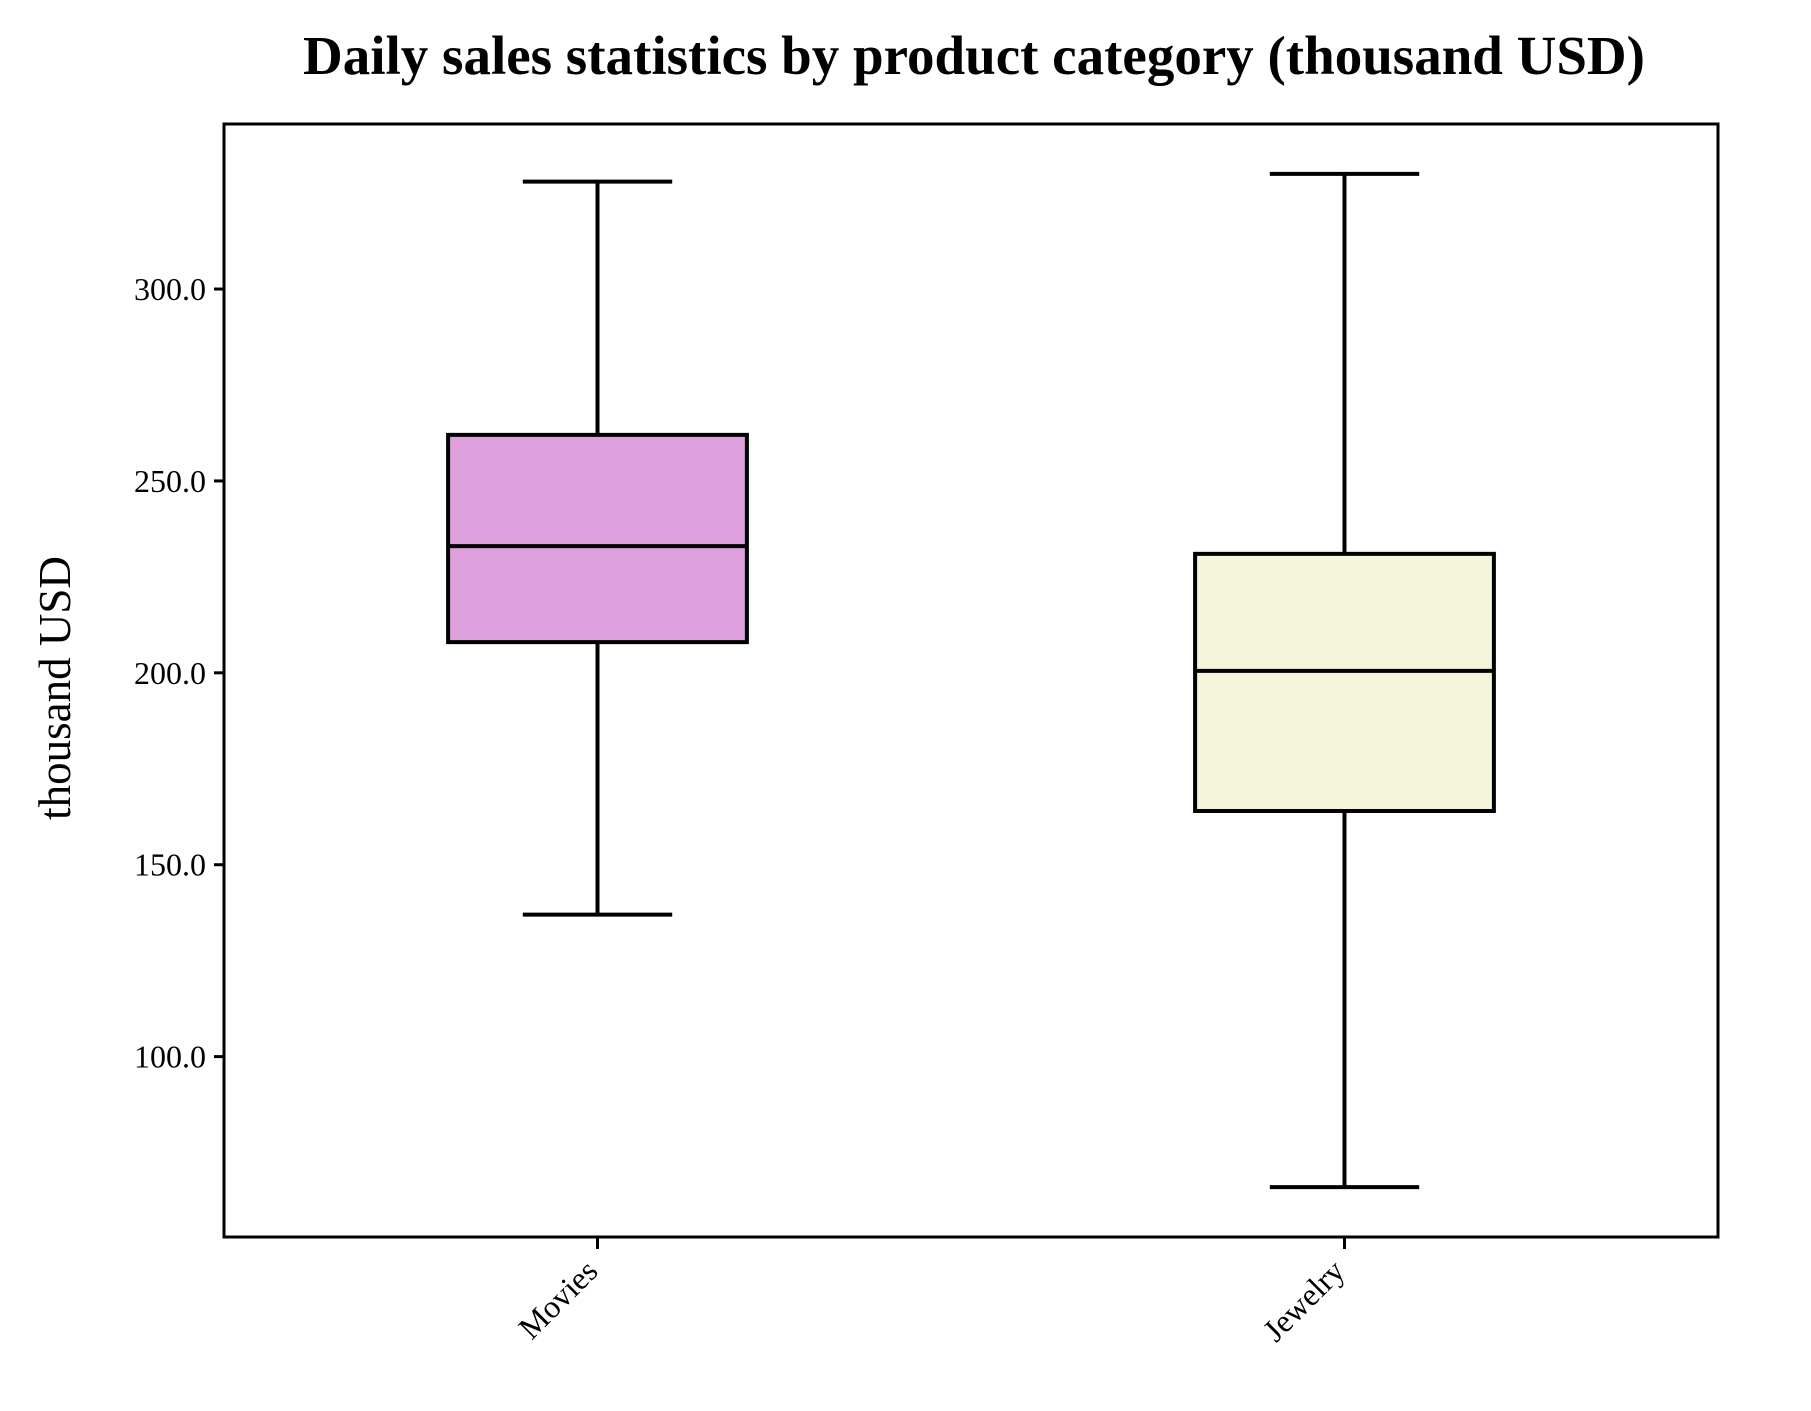 This screenshot has height=1411, width=1811. I want to click on box-movies, so click(597, 548).